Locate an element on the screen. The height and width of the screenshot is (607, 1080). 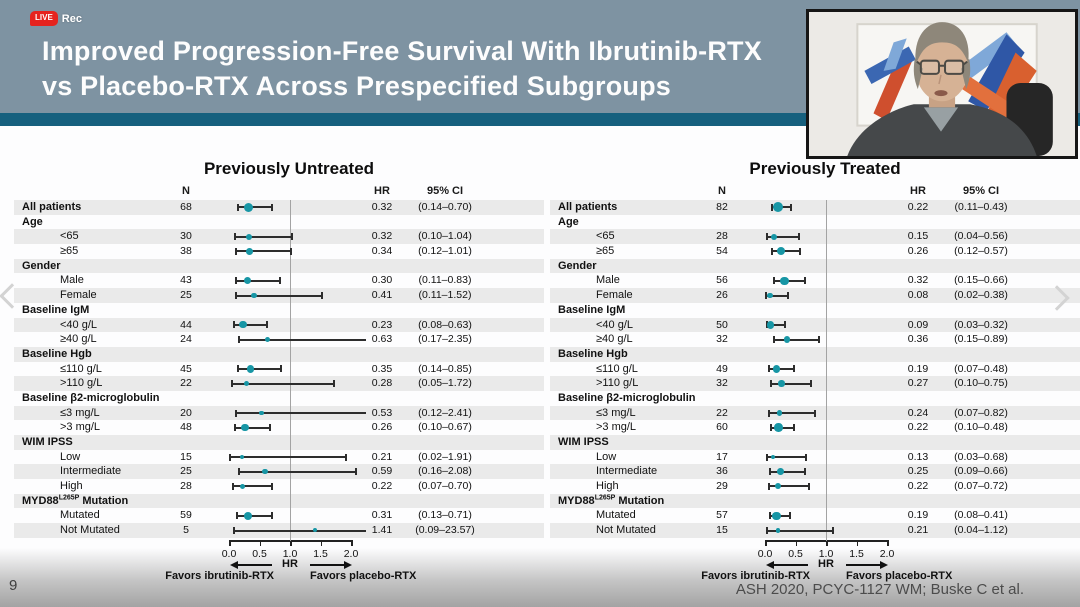
row-label: ≤110 g/L is located at coordinates (617, 368).